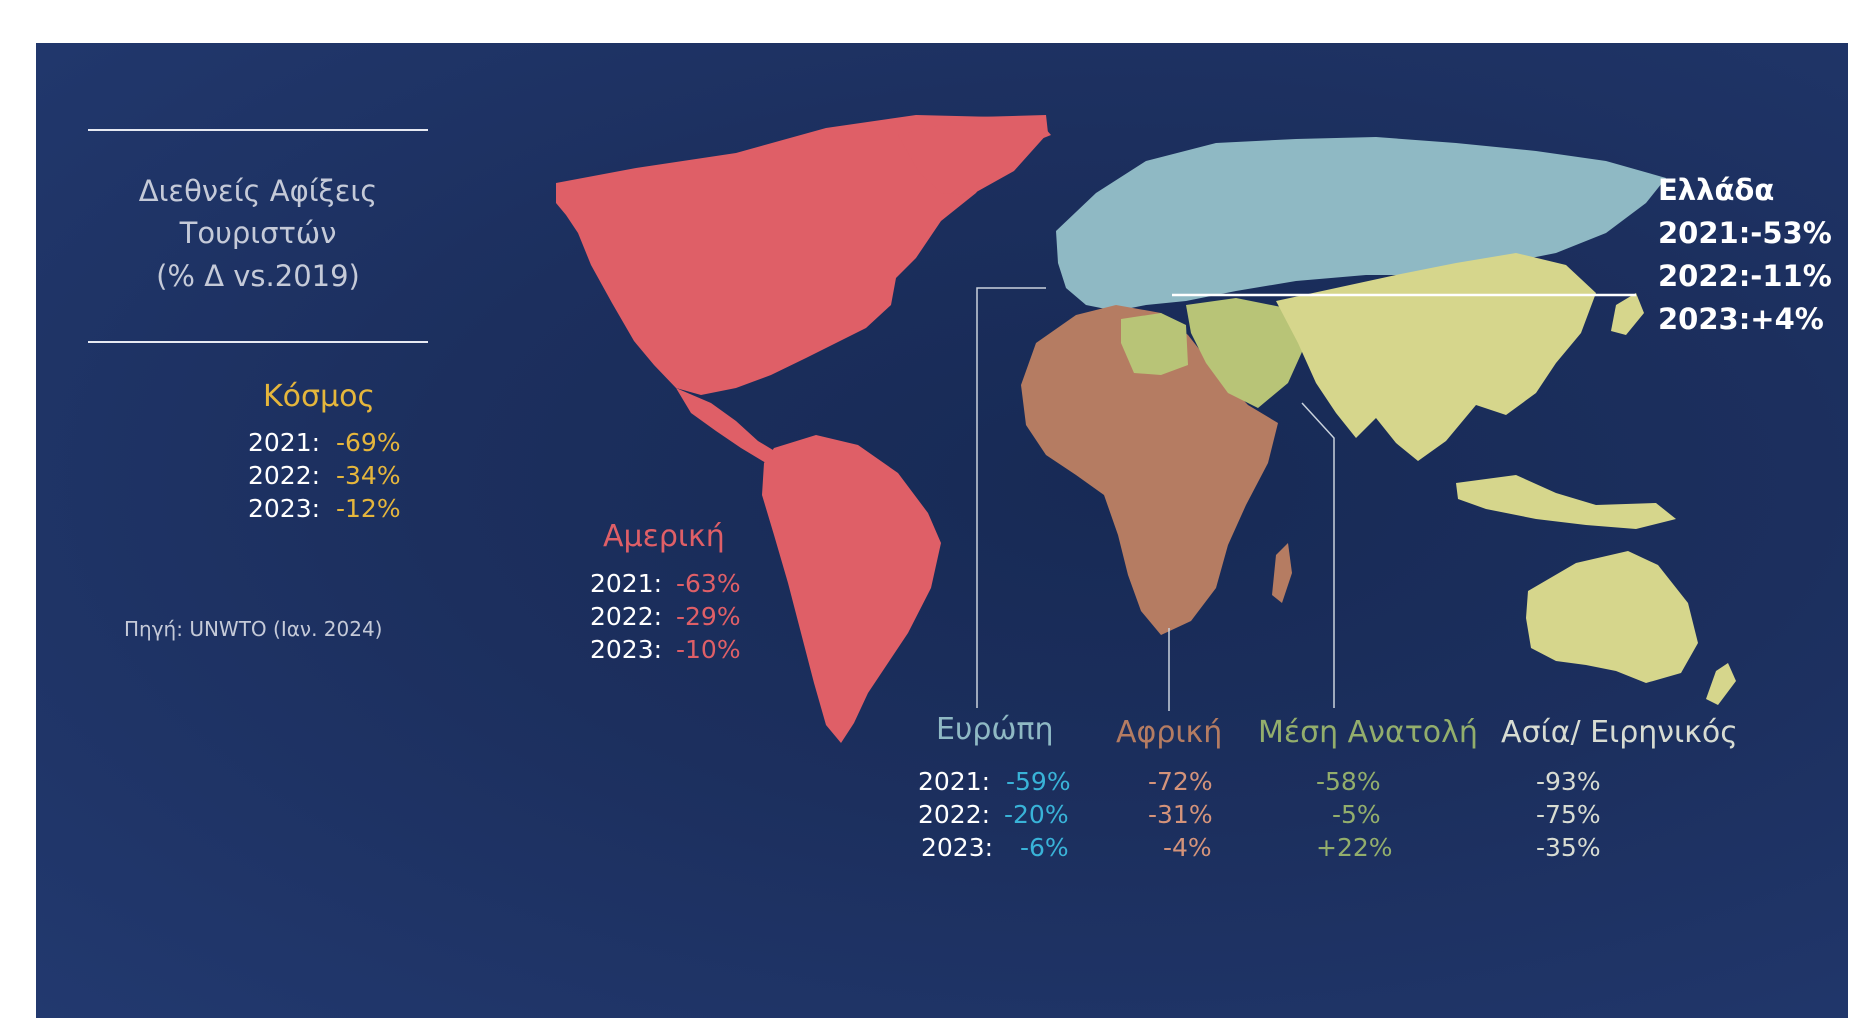  What do you see at coordinates (851, 589) in the screenshot?
I see `south-america-shape` at bounding box center [851, 589].